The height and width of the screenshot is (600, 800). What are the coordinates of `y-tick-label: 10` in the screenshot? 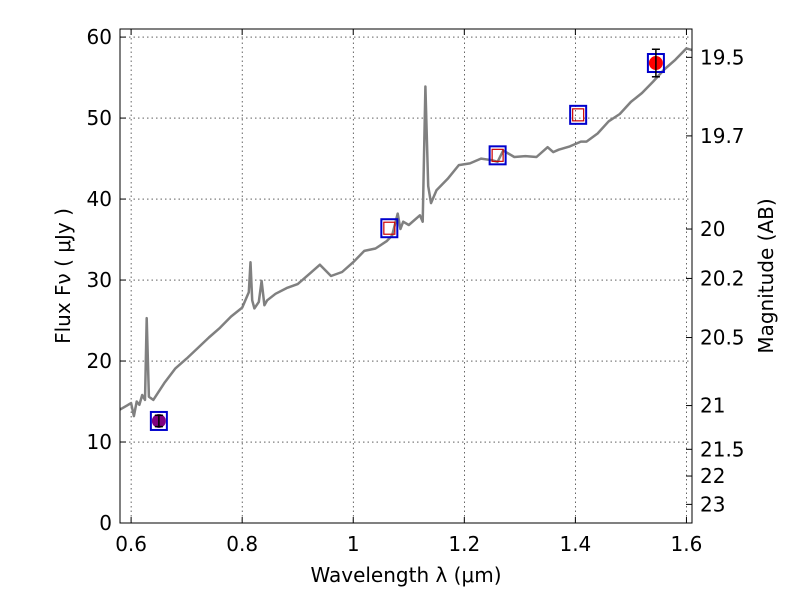 It's located at (99, 442).